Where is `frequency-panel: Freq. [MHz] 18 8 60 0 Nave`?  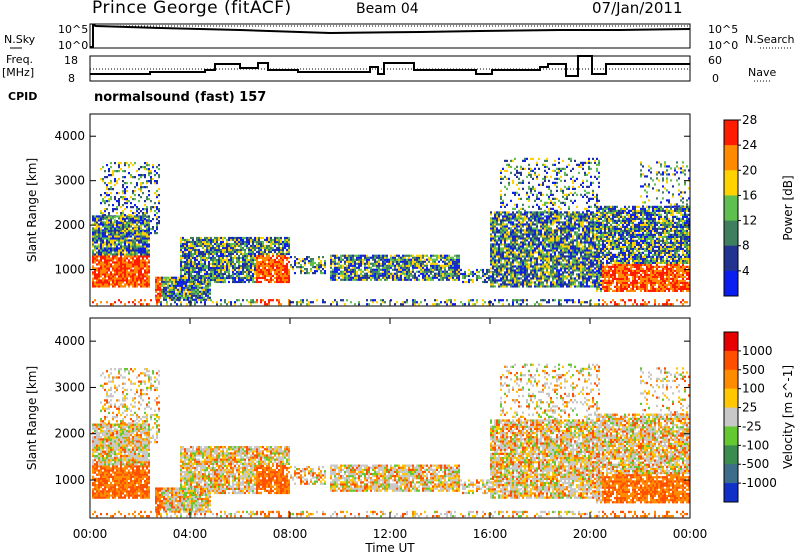 frequency-panel: Freq. [MHz] 18 8 60 0 Nave is located at coordinates (389, 69).